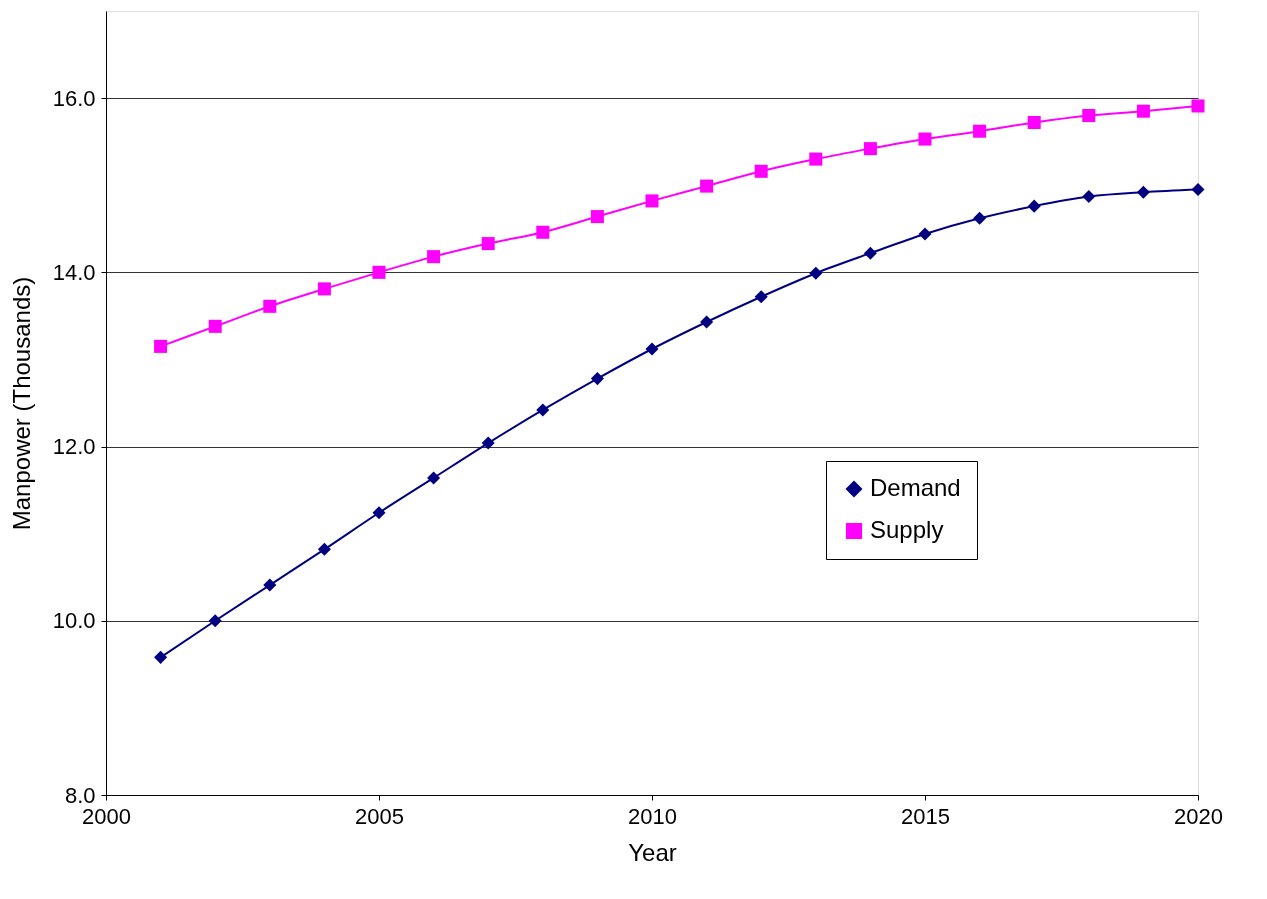 This screenshot has width=1267, height=899. Describe the element at coordinates (1198, 816) in the screenshot. I see `x-tick-label: 2020` at that location.